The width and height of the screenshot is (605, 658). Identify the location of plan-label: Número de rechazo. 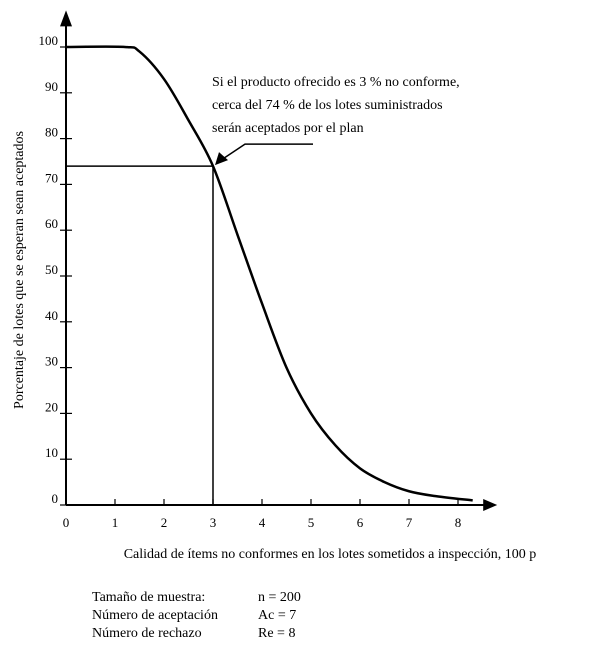
(147, 633).